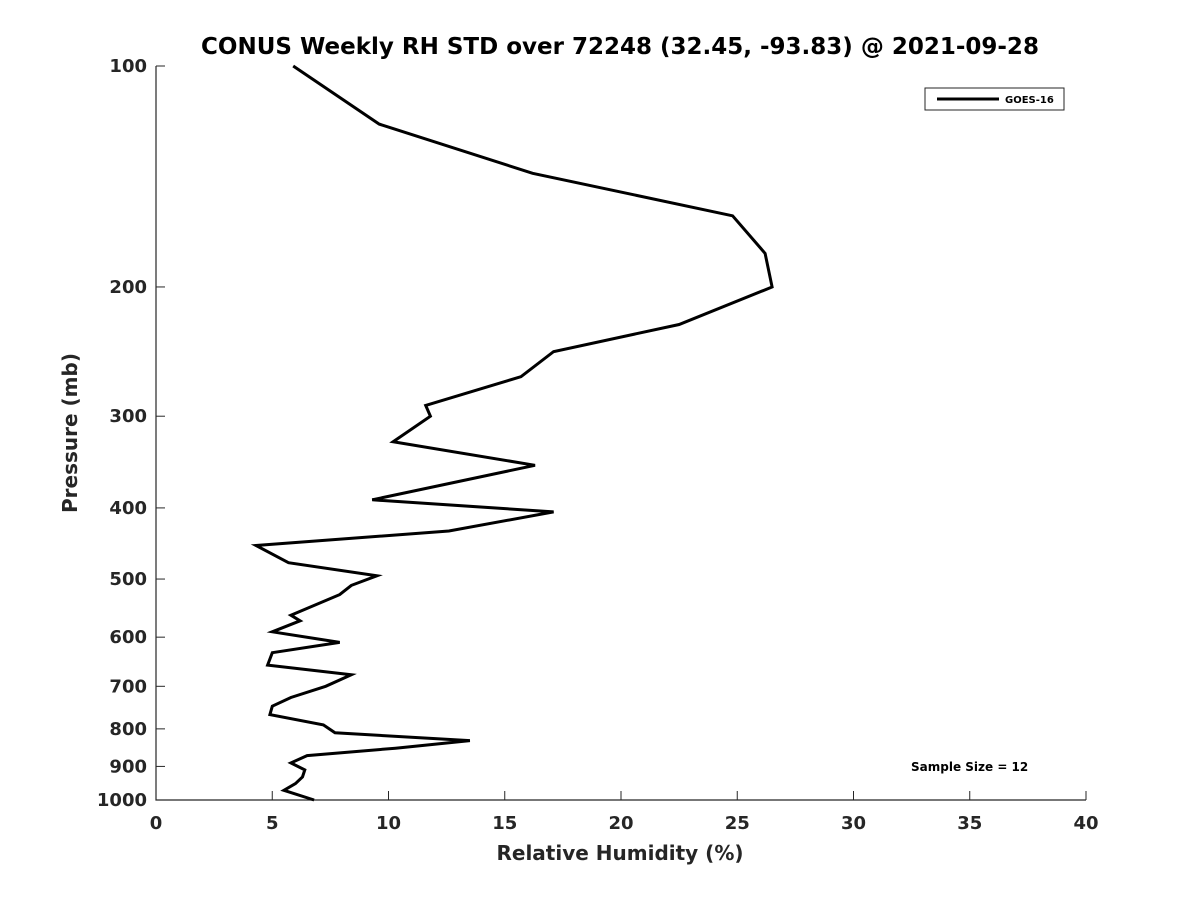  What do you see at coordinates (128, 637) in the screenshot?
I see `y-tick-label: 600` at bounding box center [128, 637].